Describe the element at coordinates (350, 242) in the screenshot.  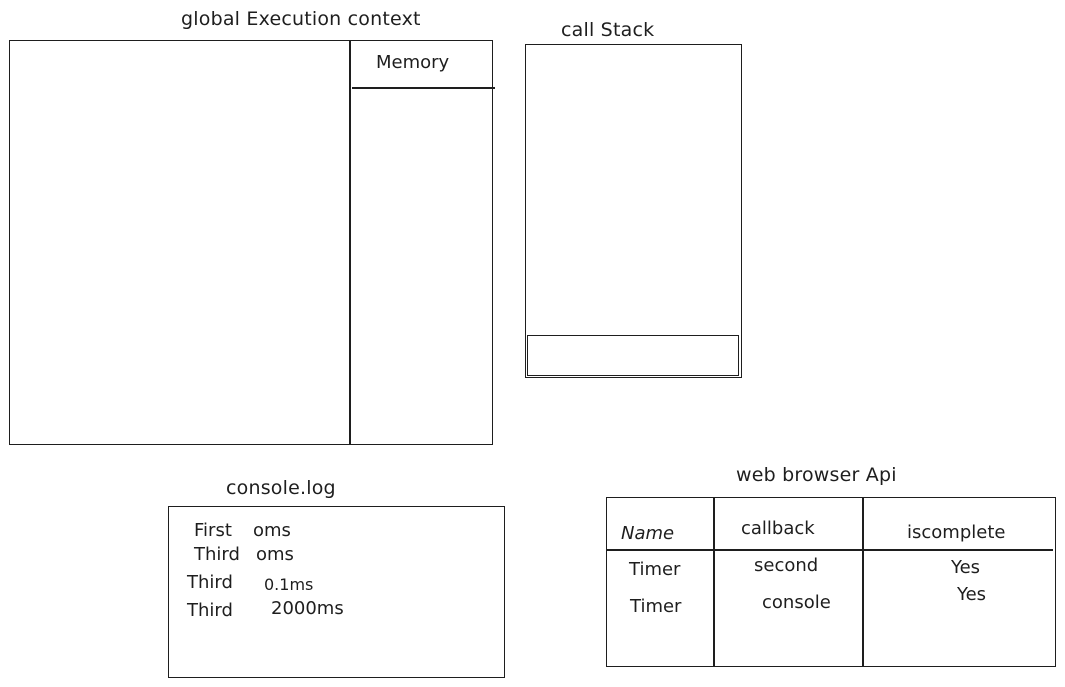
I see `memory-divider-vertical` at that location.